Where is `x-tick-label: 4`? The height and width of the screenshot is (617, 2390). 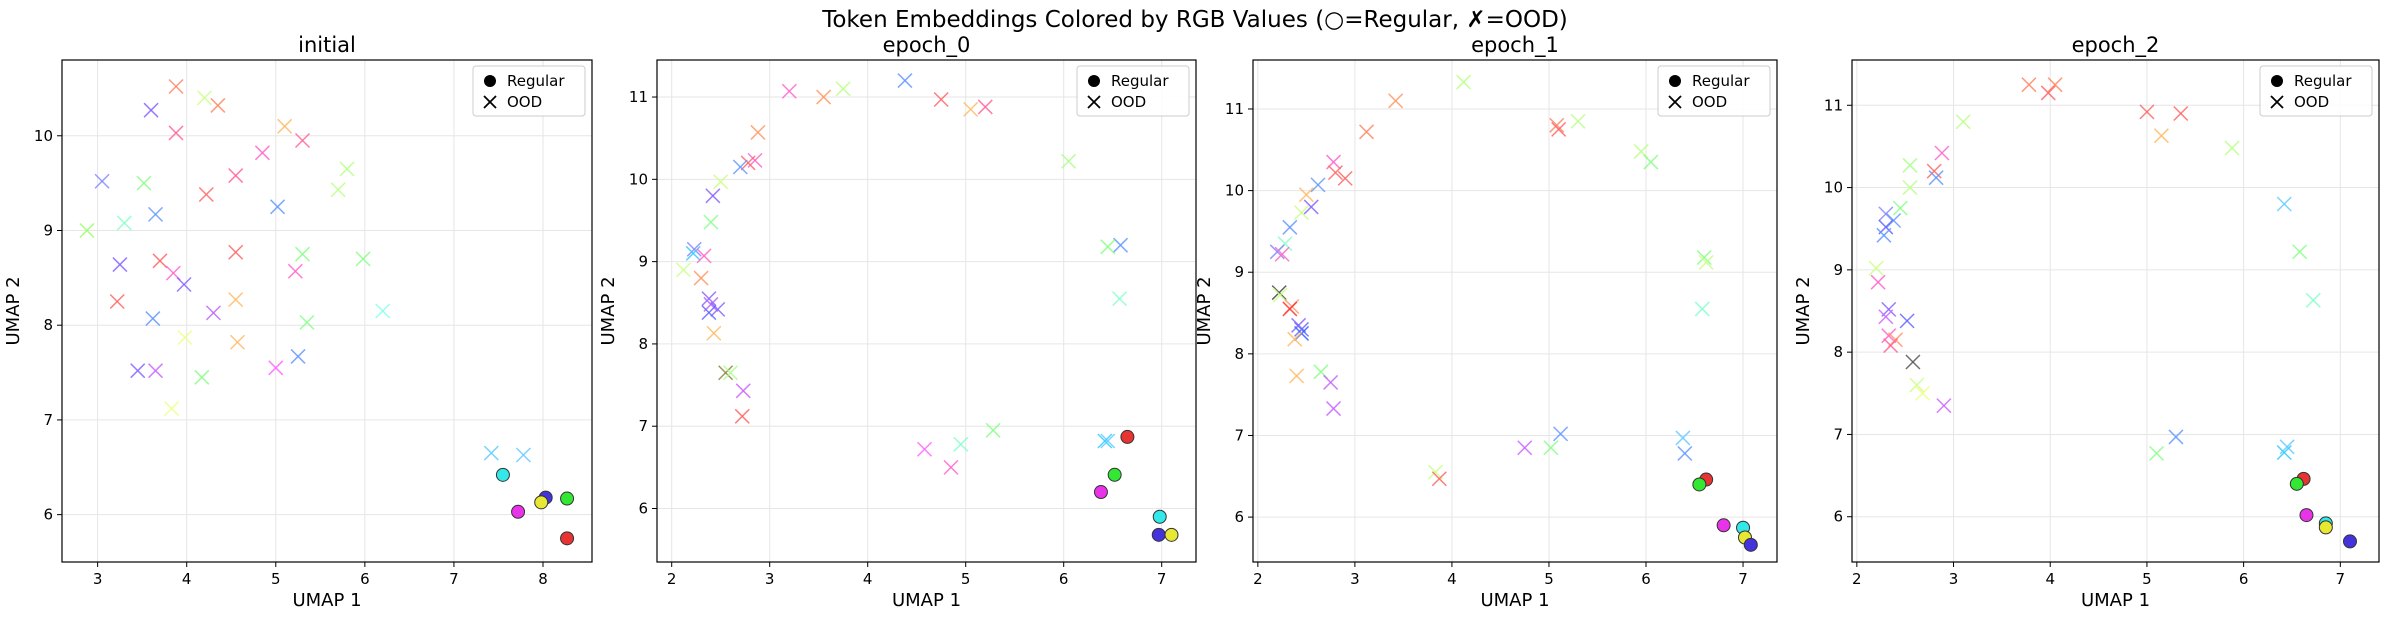 x-tick-label: 4 is located at coordinates (187, 579).